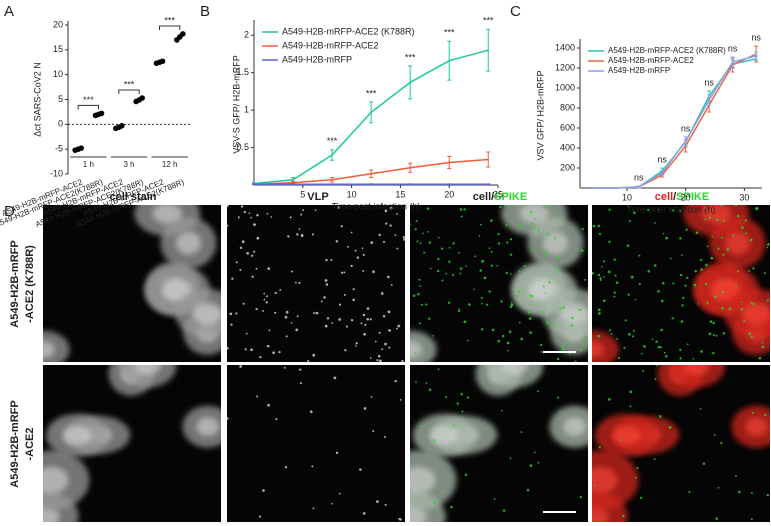  Describe the element at coordinates (59, 149) in the screenshot. I see `y-tick-label: -5` at that location.